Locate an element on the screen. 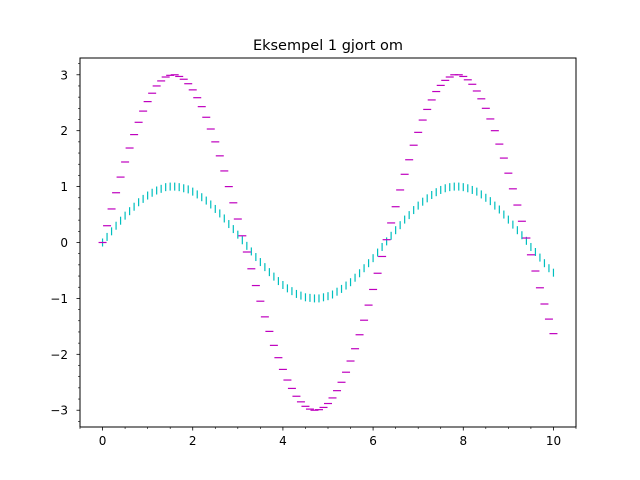 Image resolution: width=640 pixels, height=480 pixels. y-tick-label: −3 is located at coordinates (59, 411).